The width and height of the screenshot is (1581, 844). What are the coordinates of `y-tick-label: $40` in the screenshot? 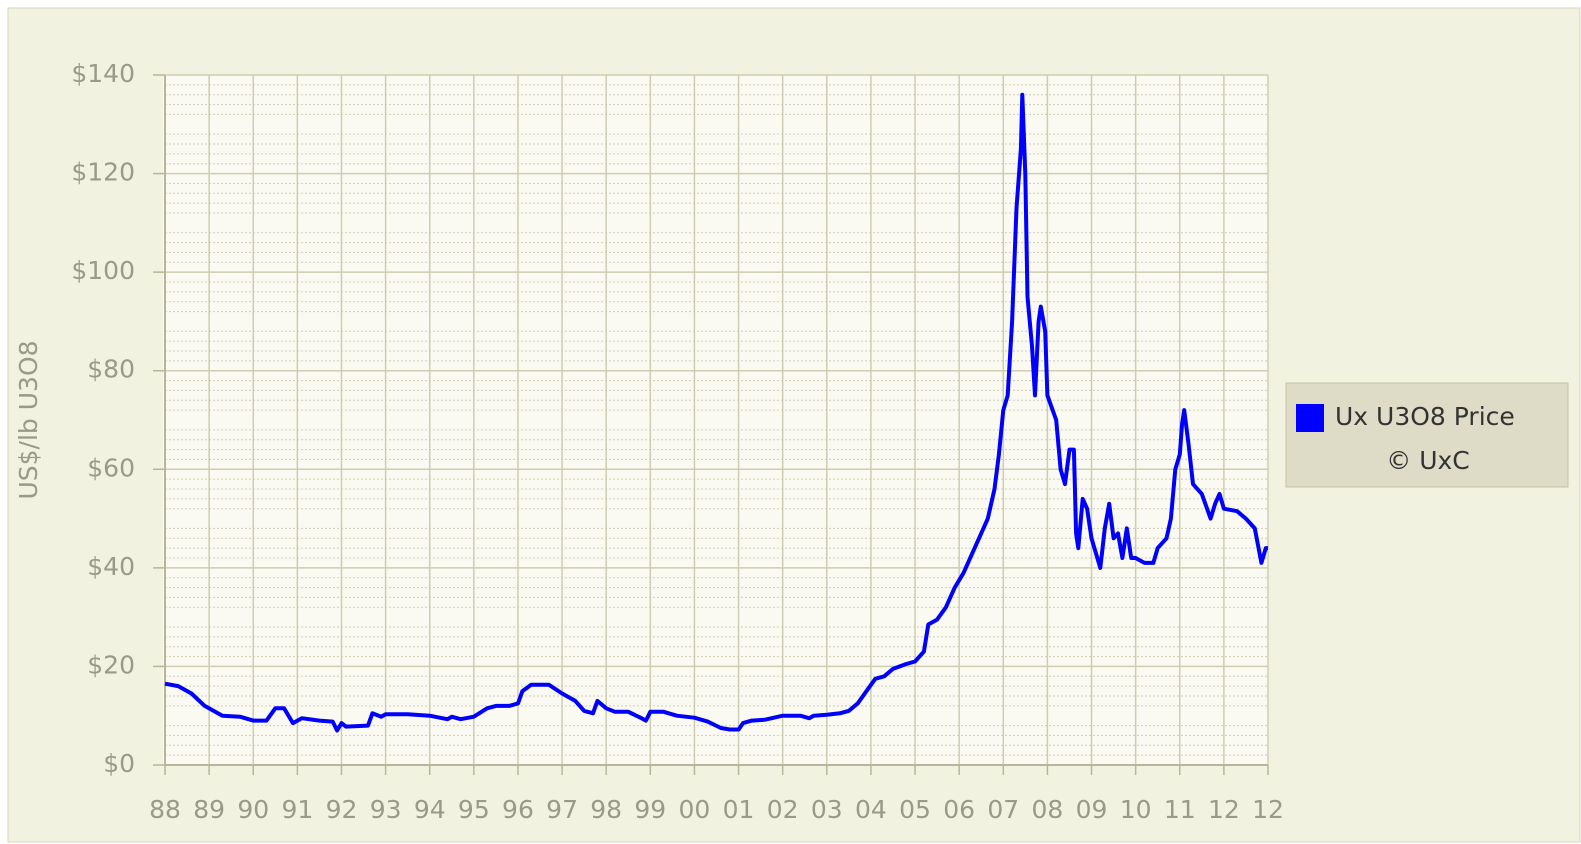 It's located at (111, 566).